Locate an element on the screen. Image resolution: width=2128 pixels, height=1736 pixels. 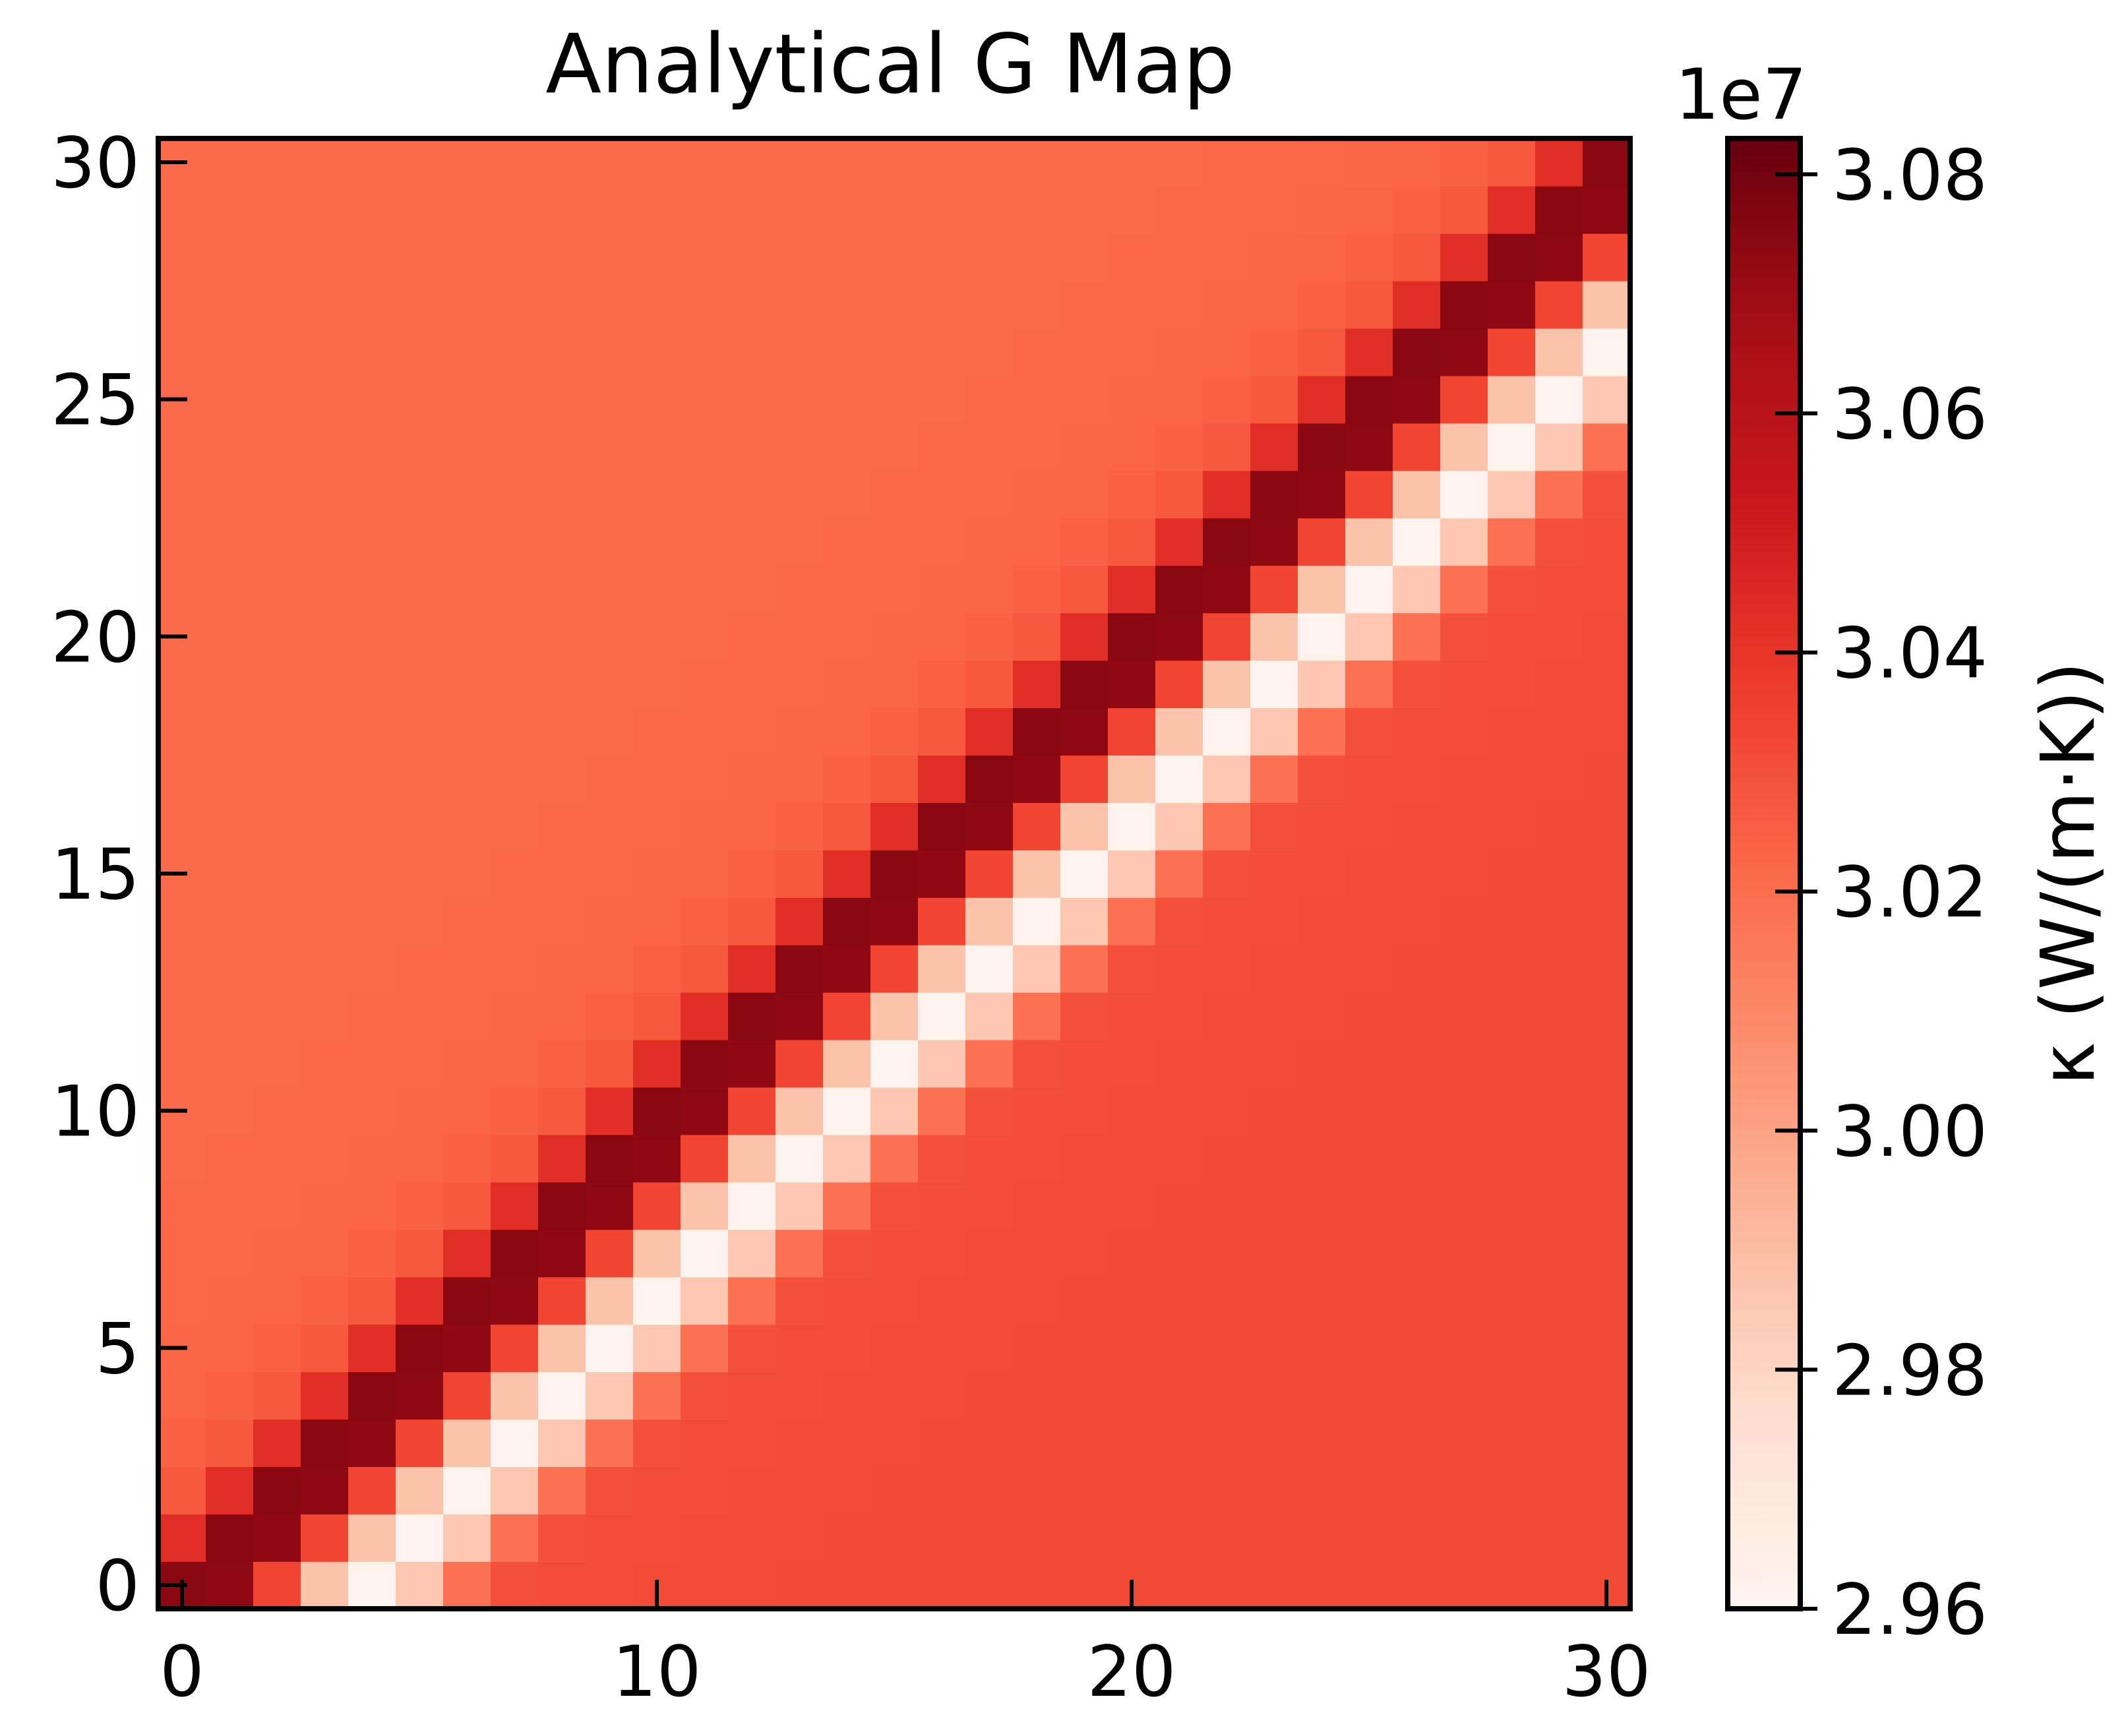
x-tick-label: 20 is located at coordinates (1131, 1671).